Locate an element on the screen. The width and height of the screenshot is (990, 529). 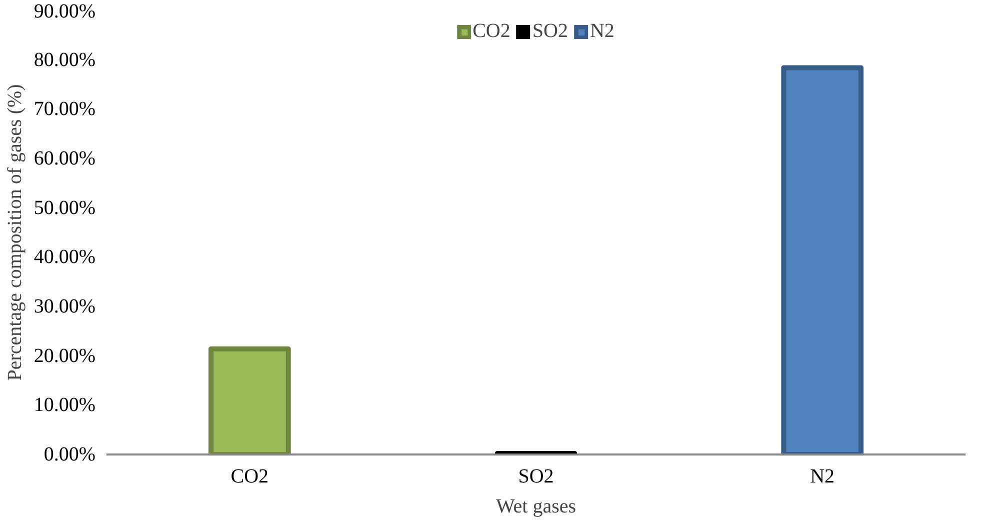
y-tick-label: 50.00% is located at coordinates (65, 207).